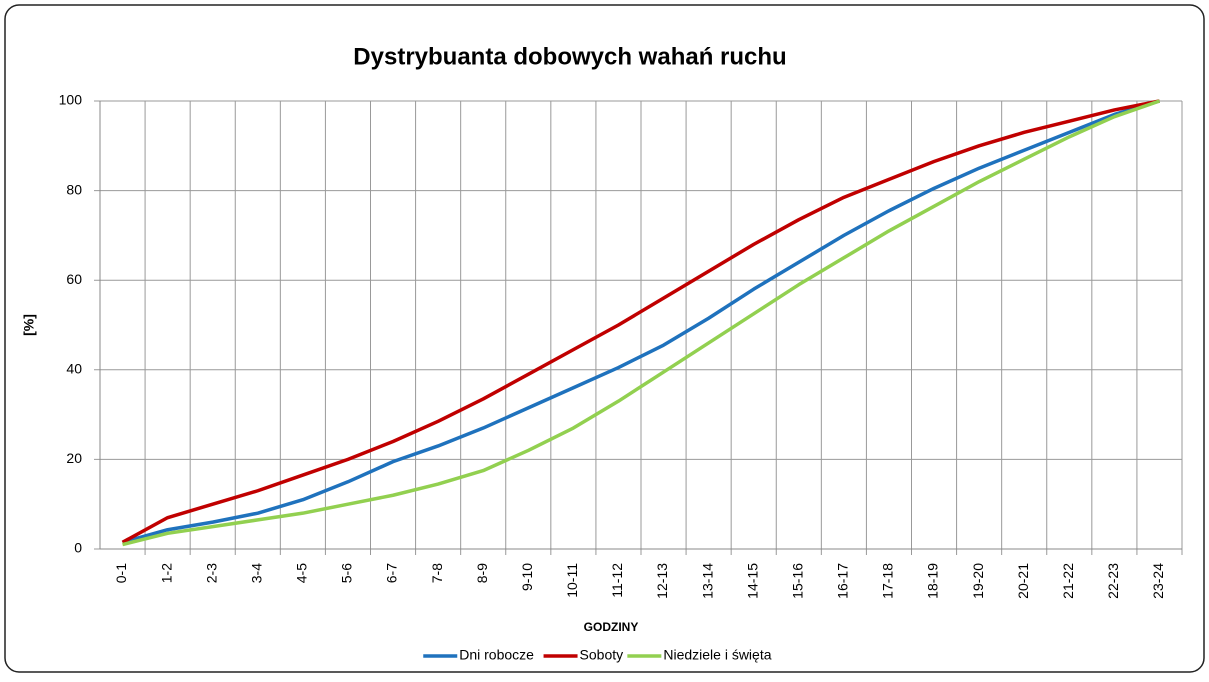  What do you see at coordinates (1158, 581) in the screenshot?
I see `x-tick-label: 23-24` at bounding box center [1158, 581].